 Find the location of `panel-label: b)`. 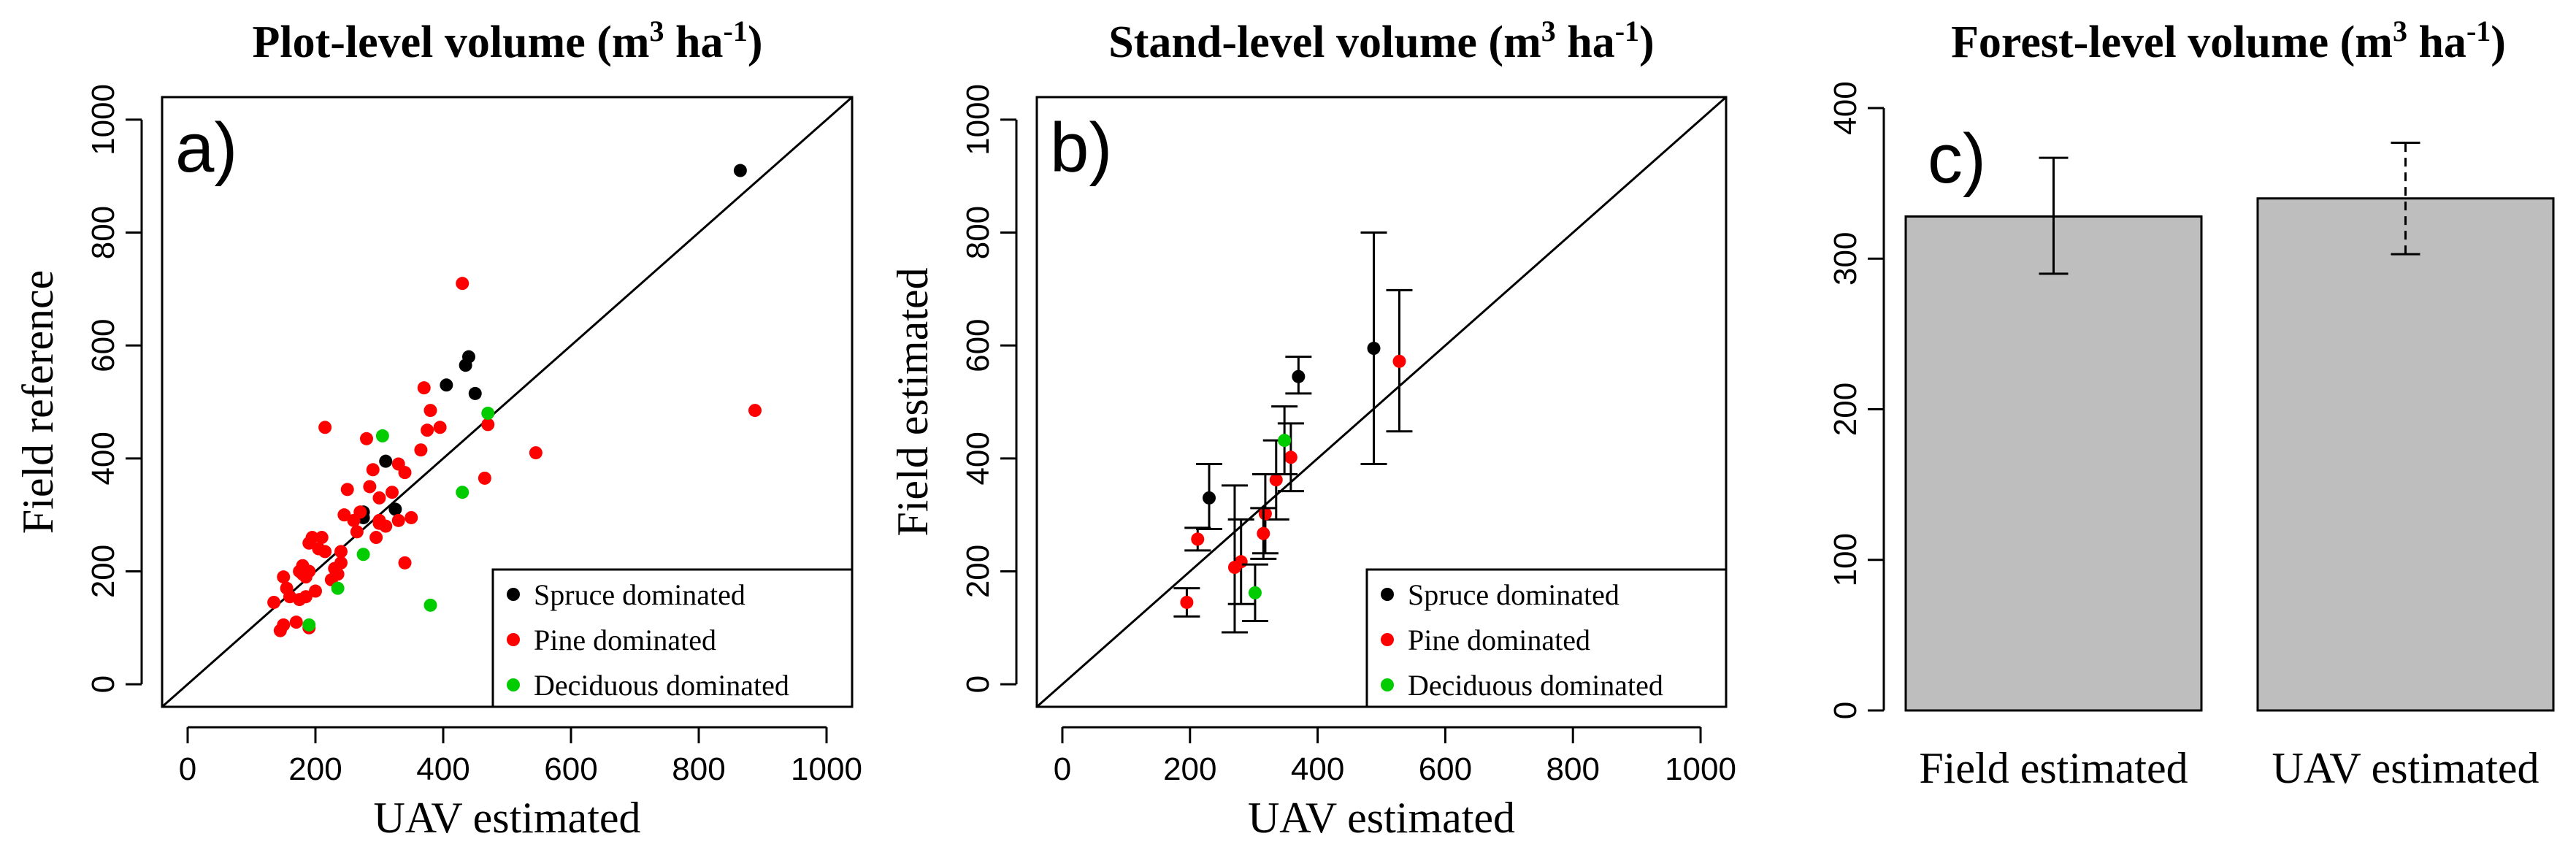

panel-label: b) is located at coordinates (1081, 148).